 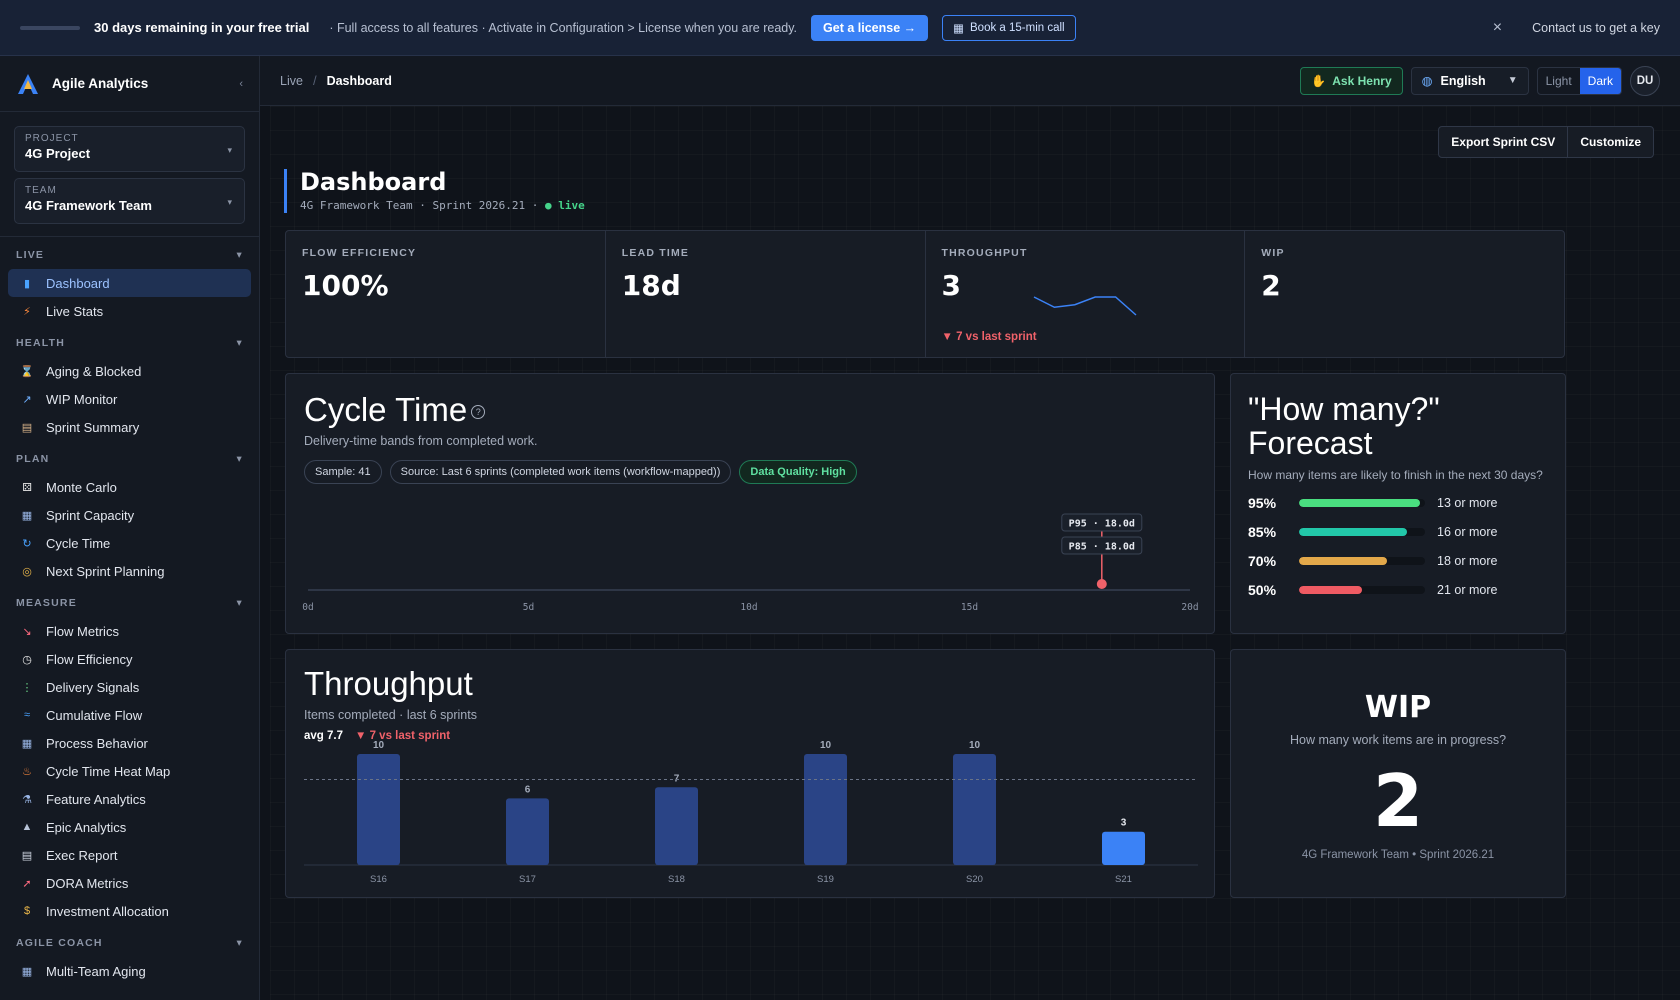 What do you see at coordinates (1362, 531) in the screenshot?
I see `forecast-bar-track` at bounding box center [1362, 531].